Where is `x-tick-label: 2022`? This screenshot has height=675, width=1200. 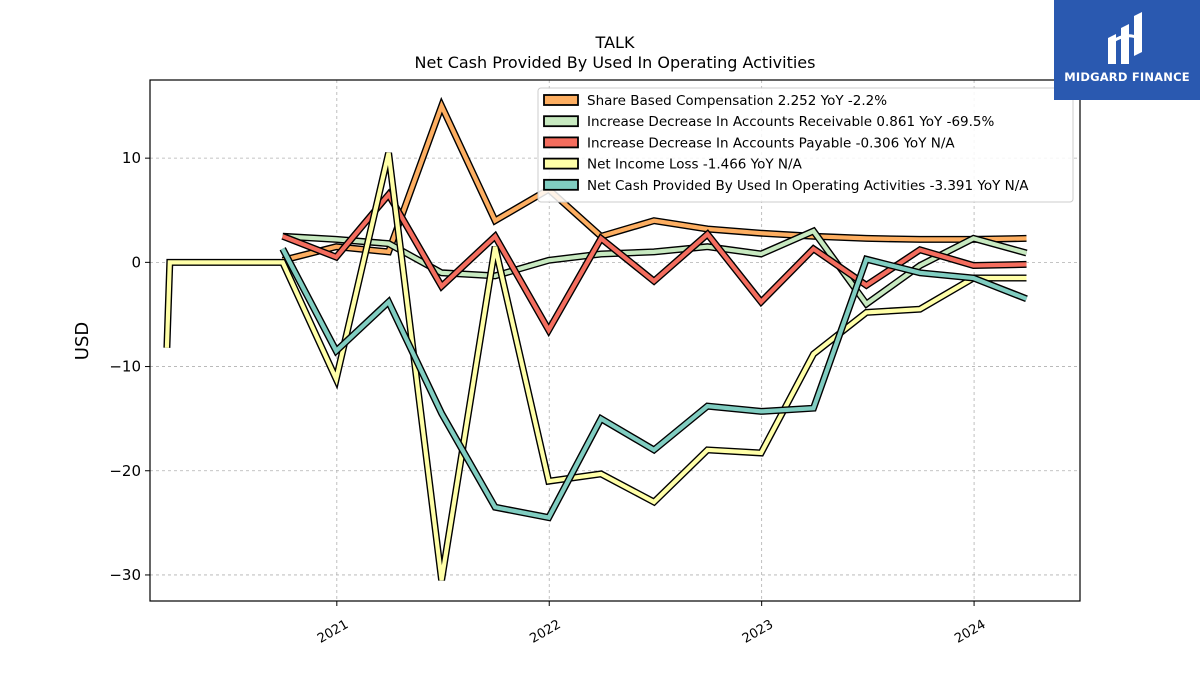
x-tick-label: 2022 is located at coordinates (545, 632).